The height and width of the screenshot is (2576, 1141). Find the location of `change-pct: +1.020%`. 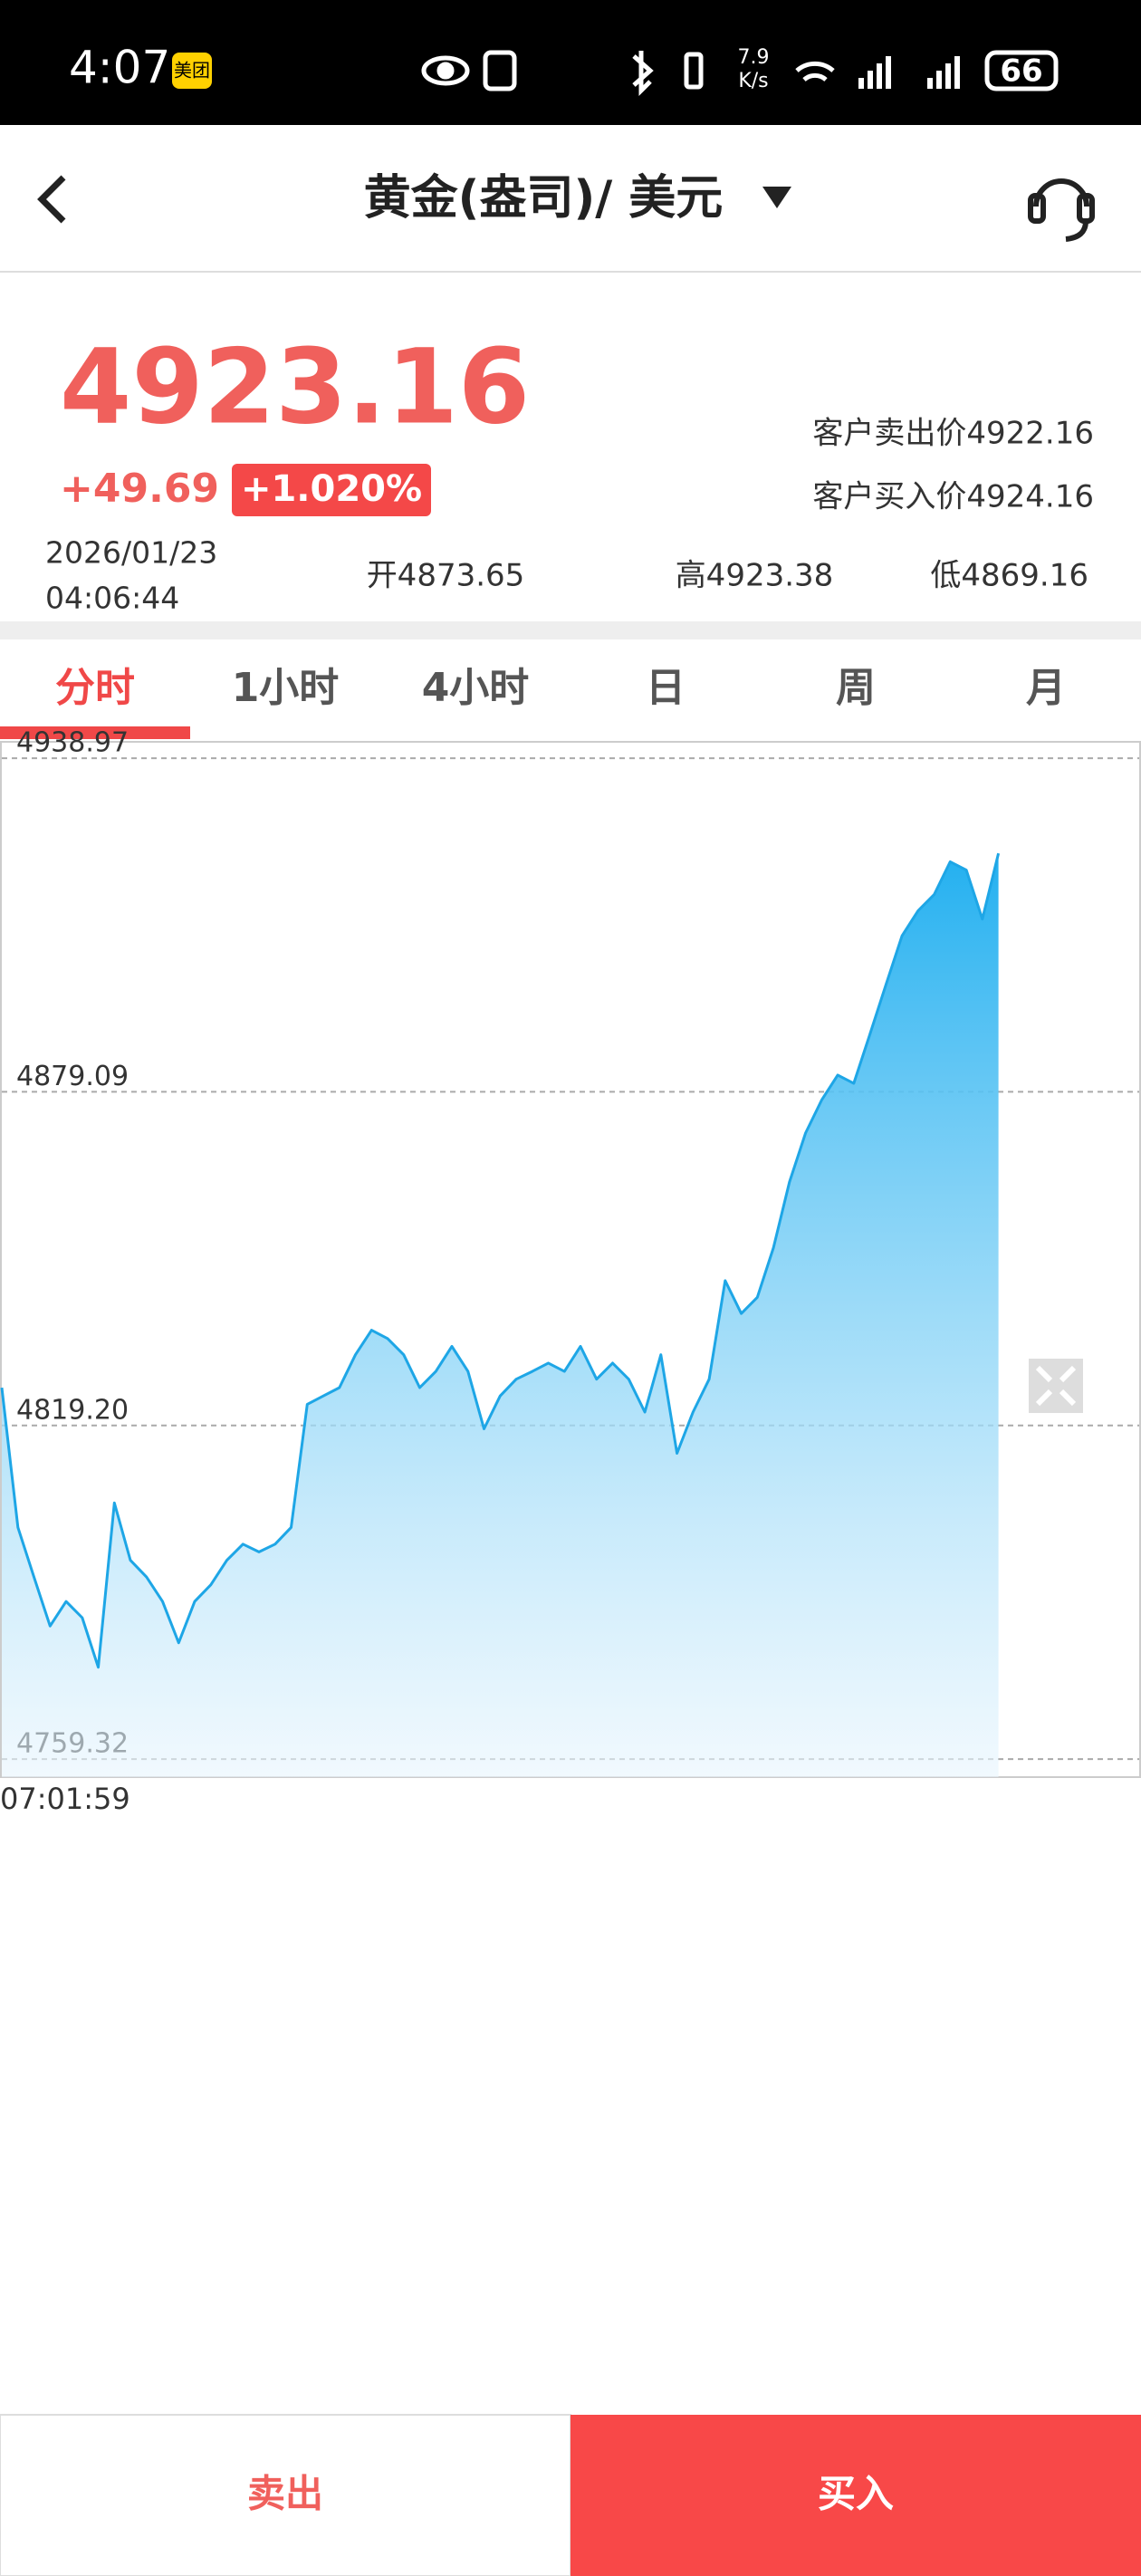

change-pct: +1.020% is located at coordinates (331, 489).